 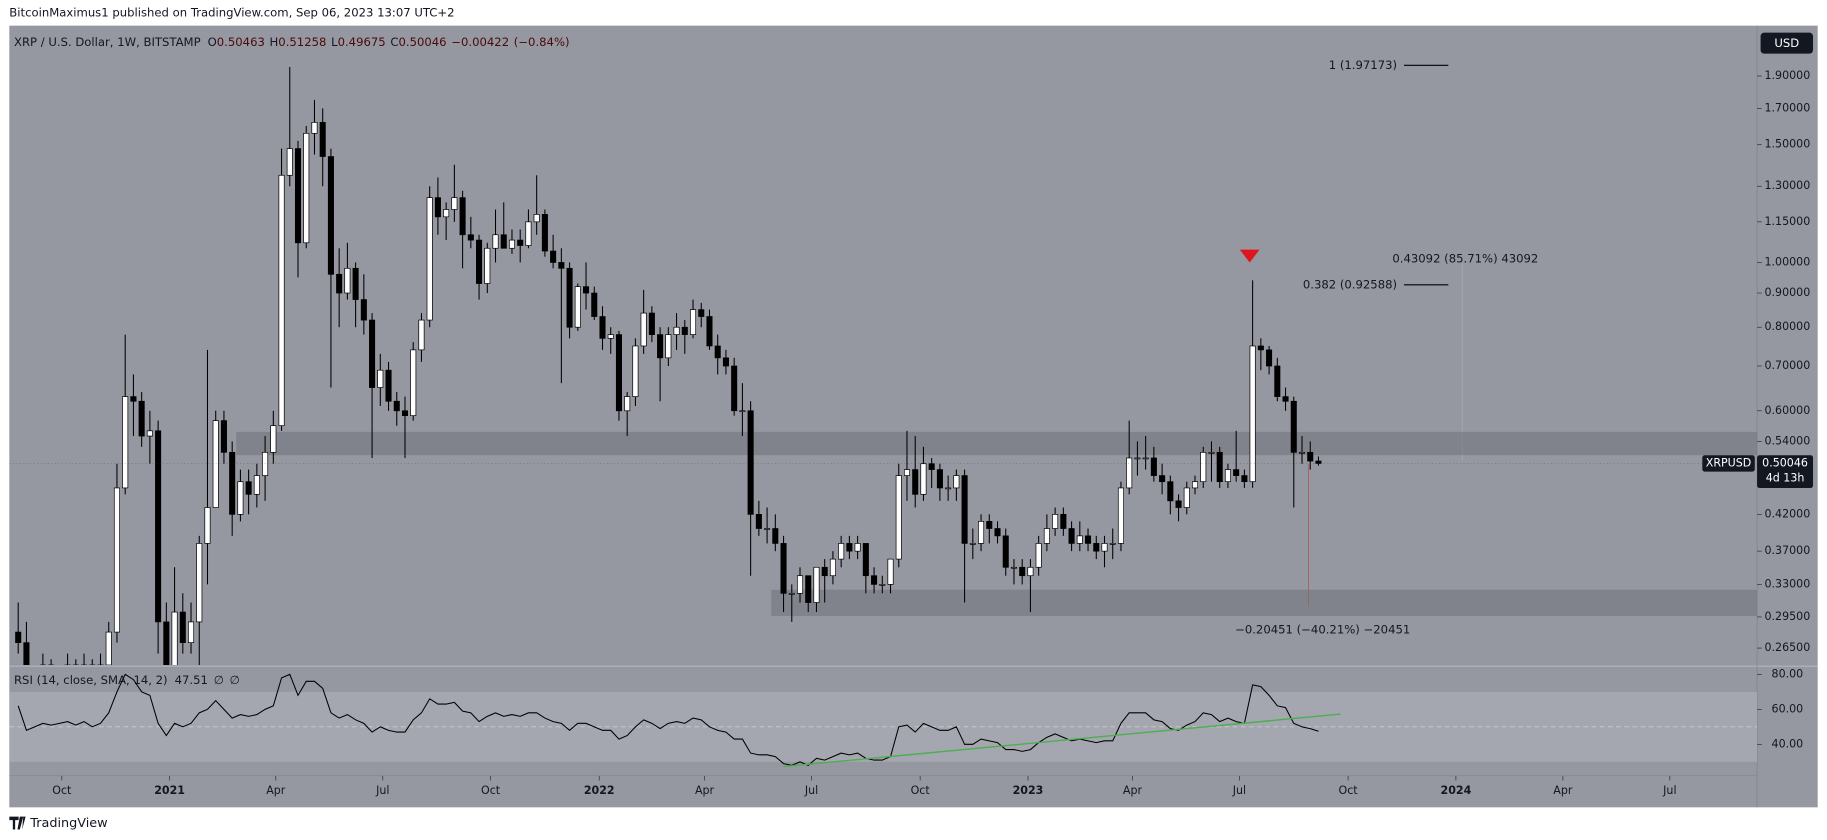 What do you see at coordinates (1788, 107) in the screenshot?
I see `y-tick-label: 1.70000` at bounding box center [1788, 107].